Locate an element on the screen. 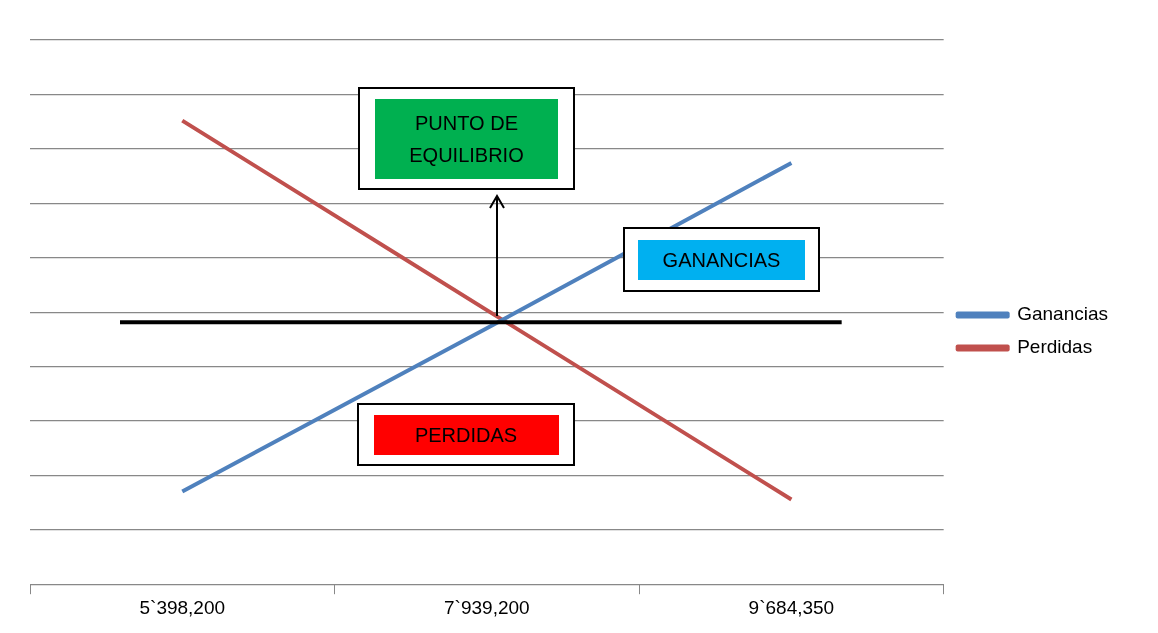 The height and width of the screenshot is (633, 1158). annotation: PUNTO DE EQUILIBRIO is located at coordinates (466, 138).